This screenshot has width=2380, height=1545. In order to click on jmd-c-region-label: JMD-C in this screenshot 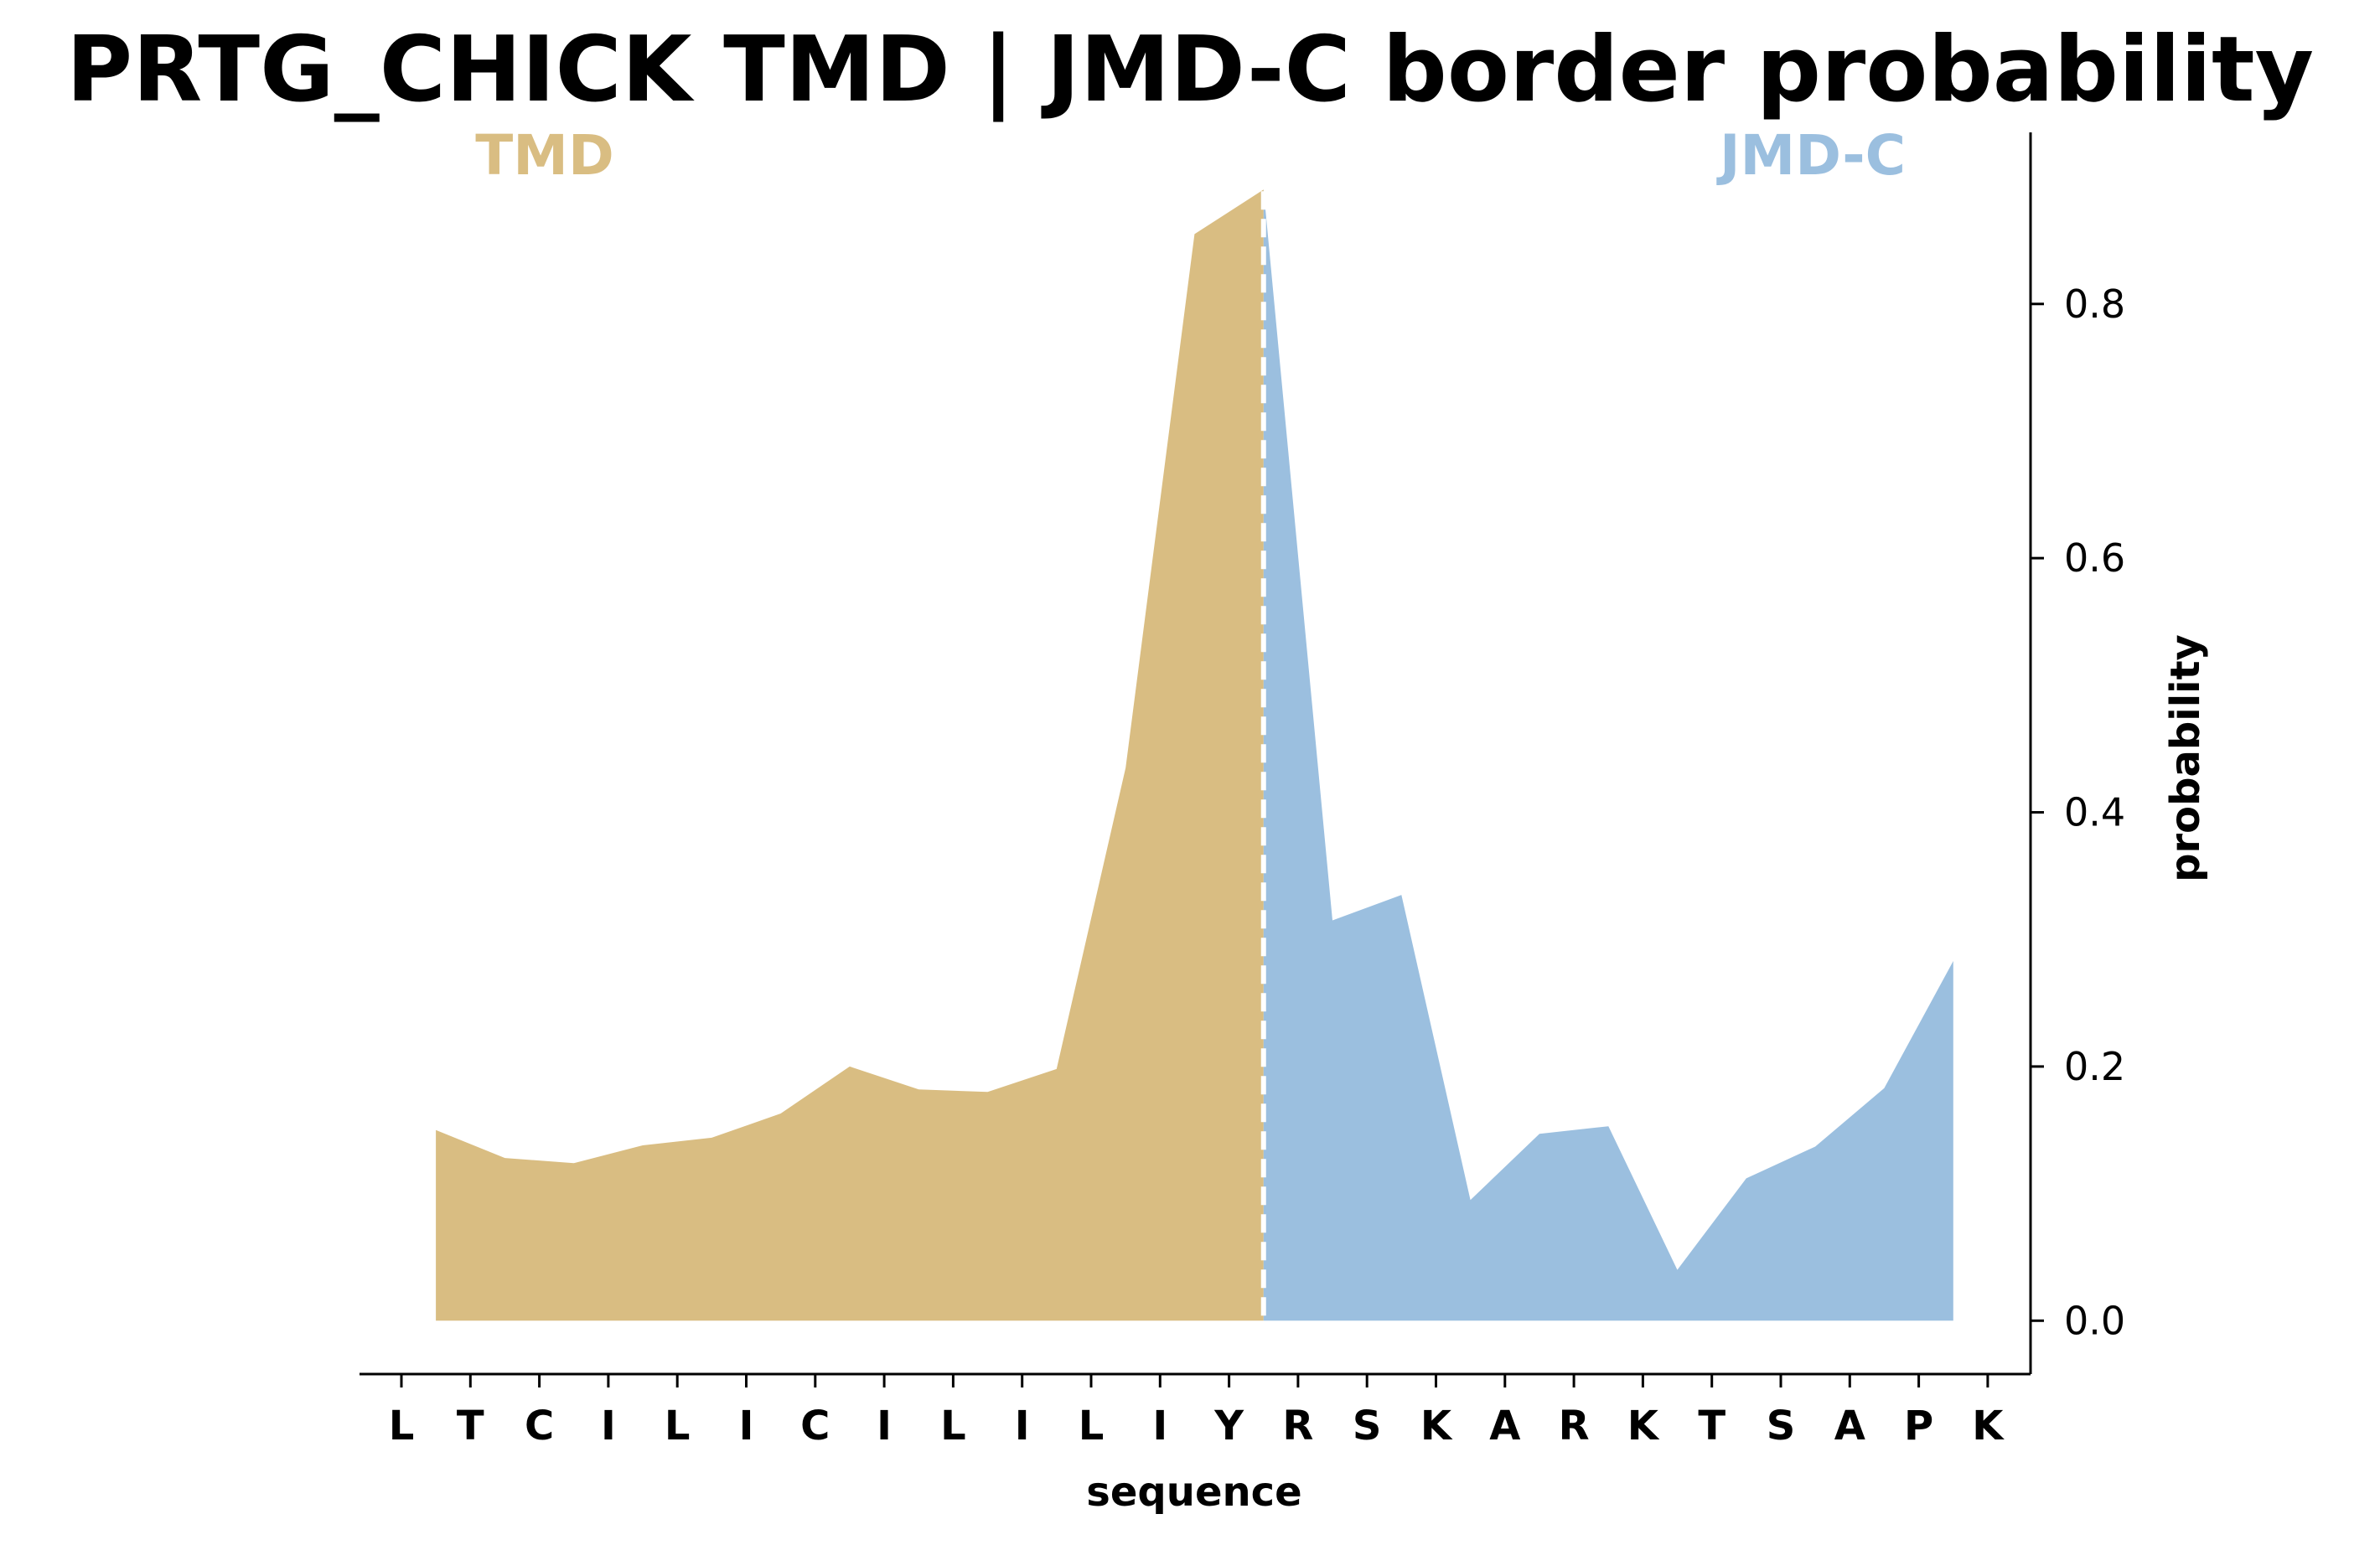, I will do `click(1811, 155)`.